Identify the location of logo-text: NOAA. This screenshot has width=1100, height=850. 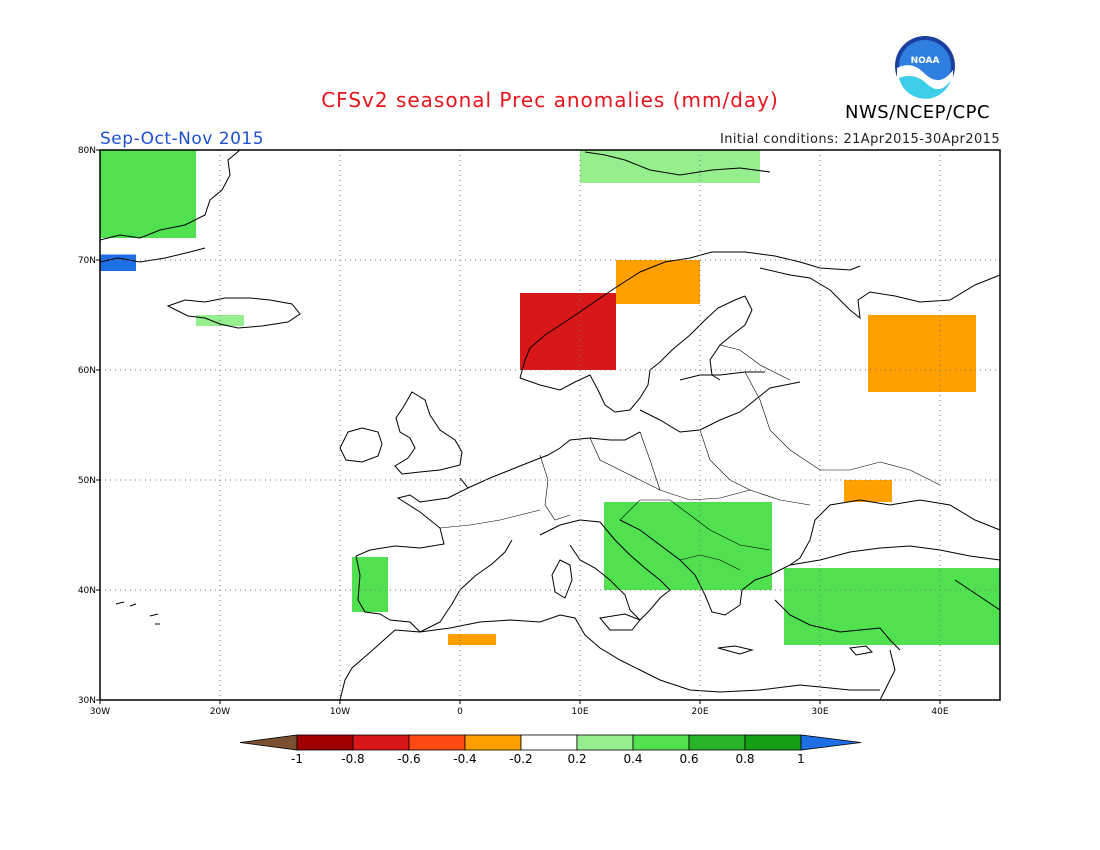
(925, 61).